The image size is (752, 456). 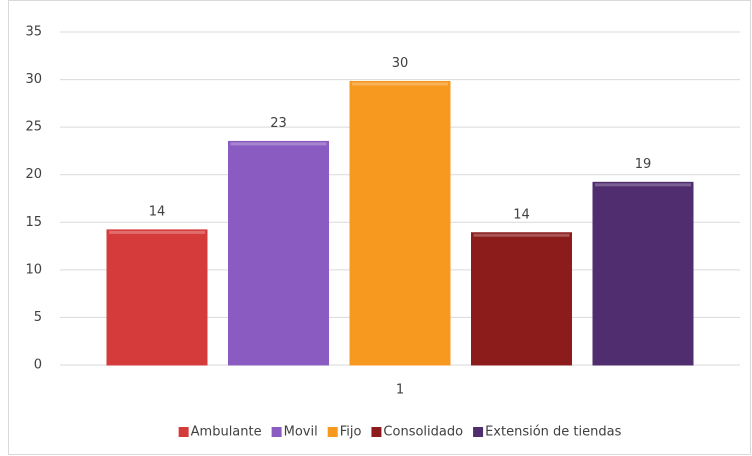 I want to click on legend-label: Consolidado, so click(x=423, y=432).